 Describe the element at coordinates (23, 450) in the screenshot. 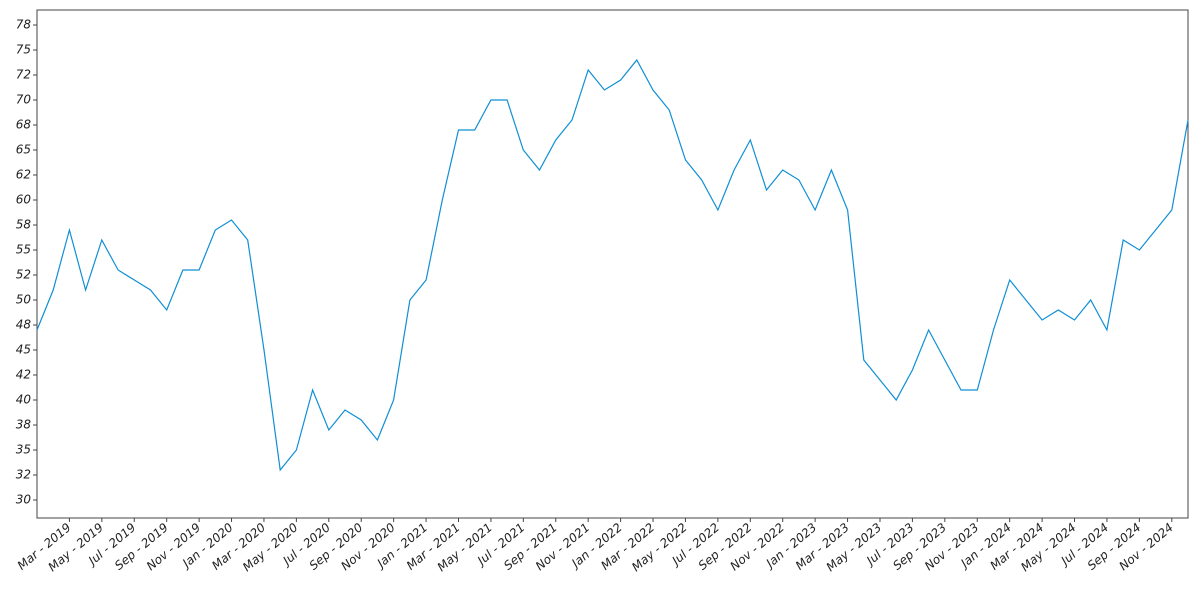

I see `y-tick-label: 35` at that location.